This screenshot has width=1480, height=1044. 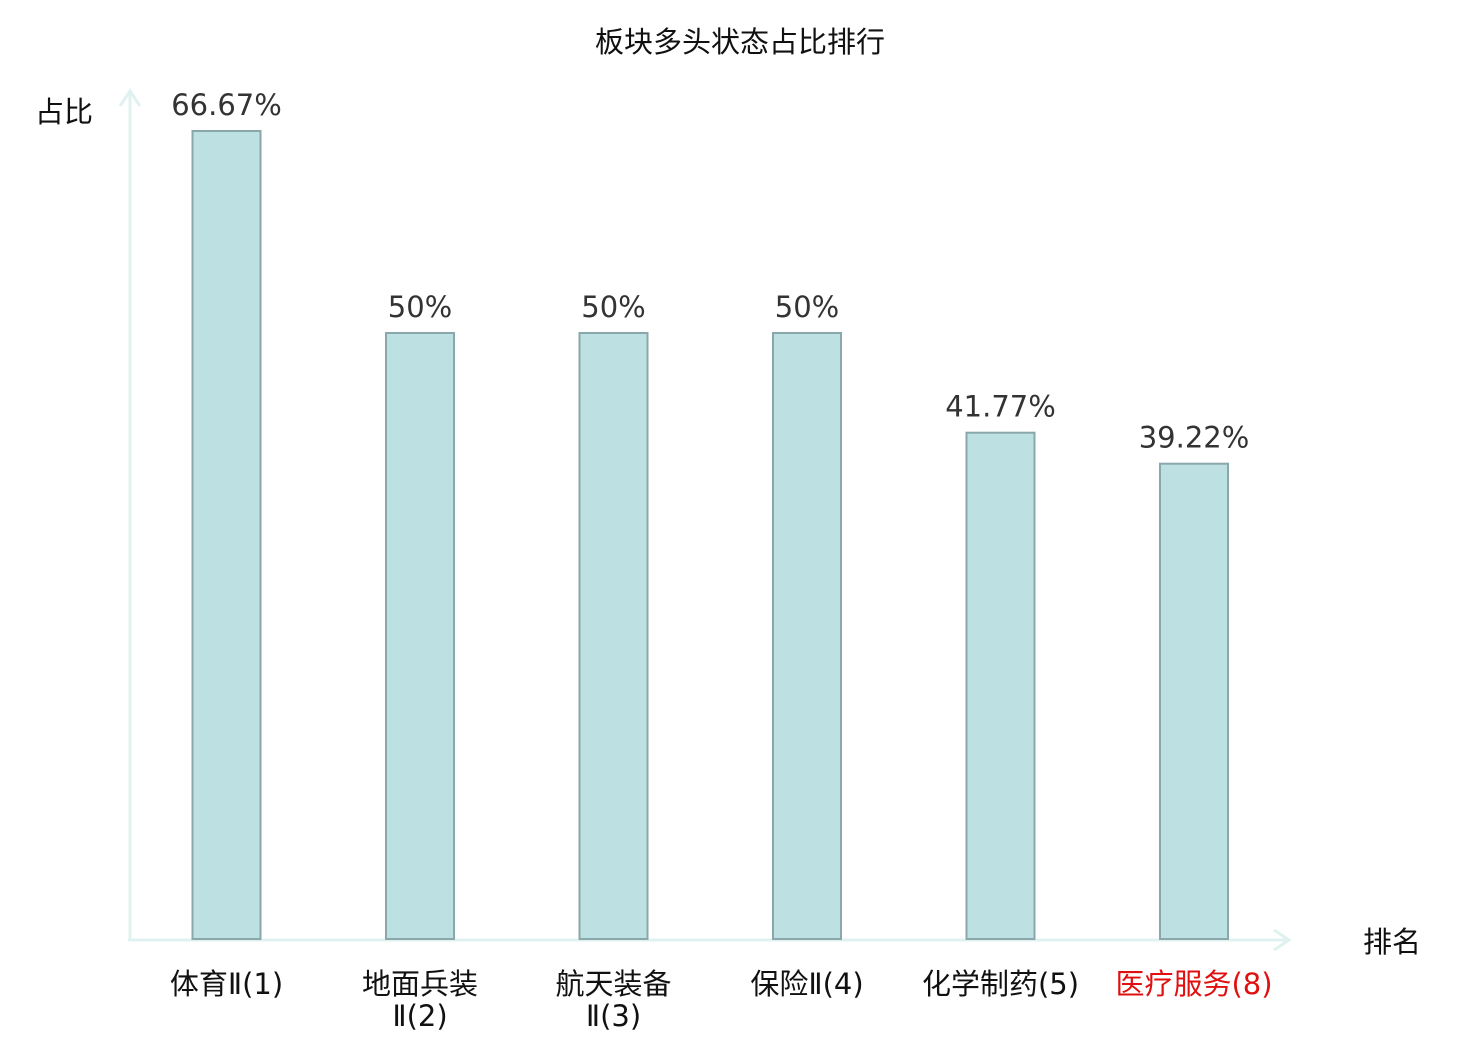 What do you see at coordinates (130, 97) in the screenshot?
I see `y-axis-arrow` at bounding box center [130, 97].